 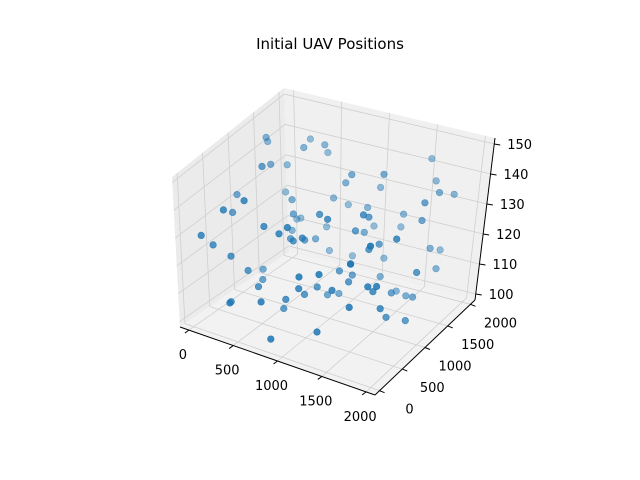 I want to click on z-axis-line, so click(x=485, y=219).